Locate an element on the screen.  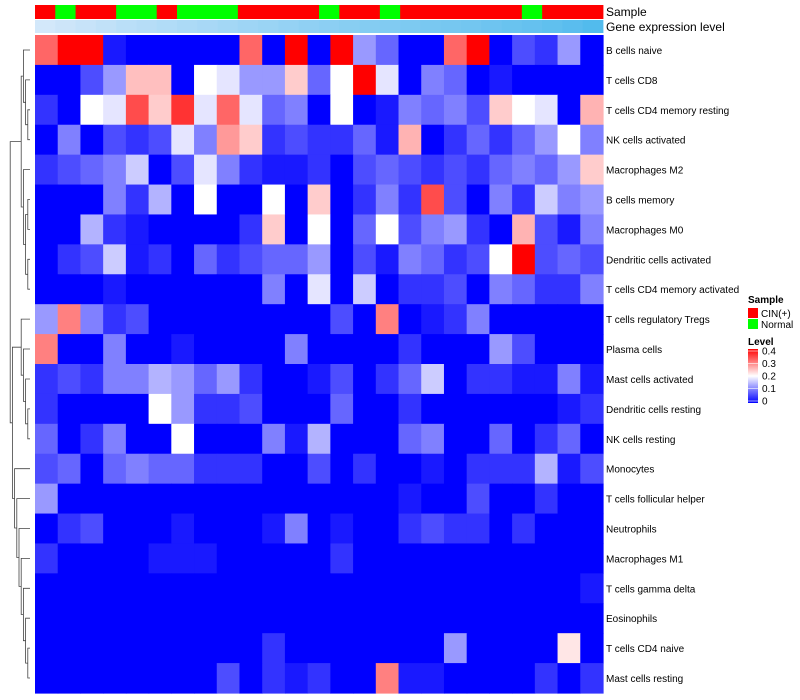
legend-level-tick-label: 0.1 is located at coordinates (769, 389).